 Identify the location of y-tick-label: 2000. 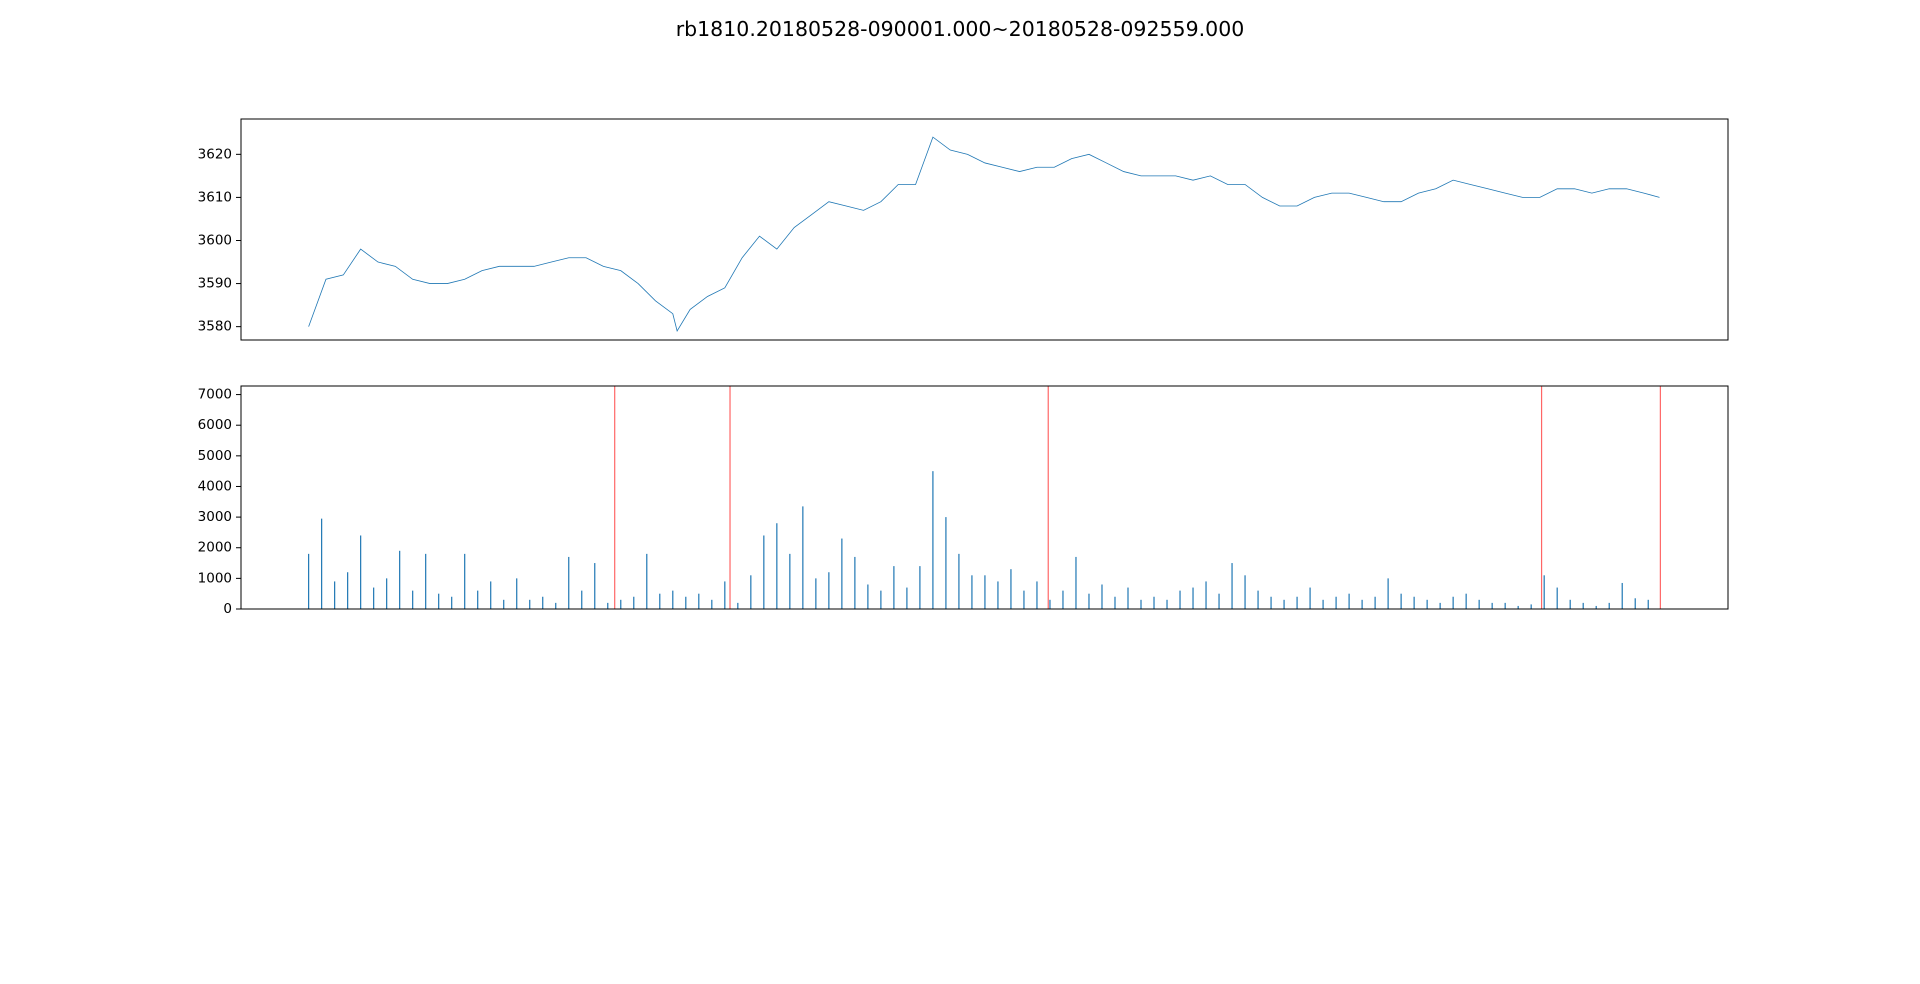
(215, 548).